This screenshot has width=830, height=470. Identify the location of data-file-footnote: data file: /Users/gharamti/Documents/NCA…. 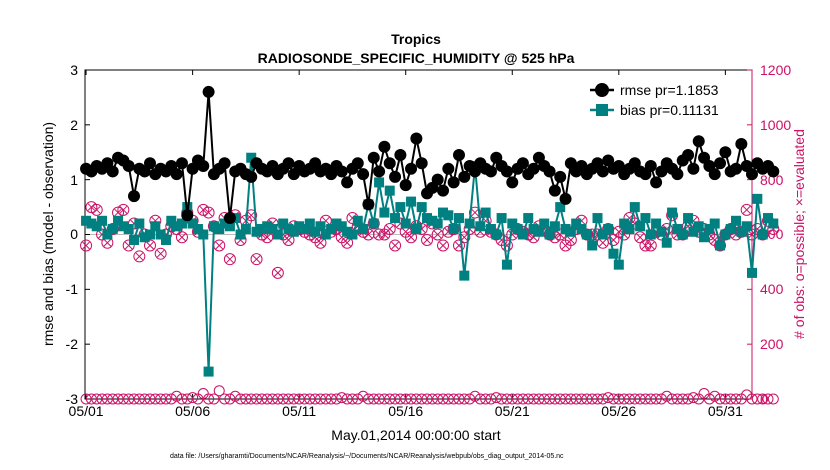
(367, 456).